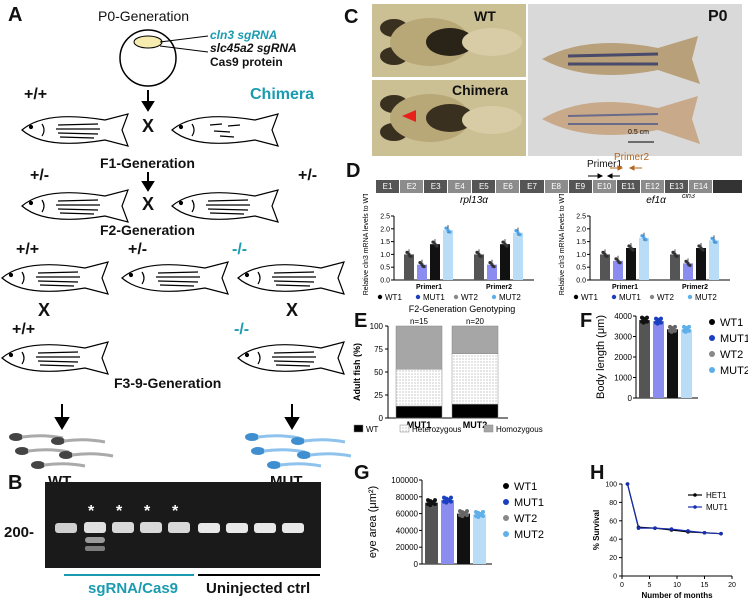 This screenshot has width=749, height=607. I want to click on panel-label-f: F, so click(586, 321).